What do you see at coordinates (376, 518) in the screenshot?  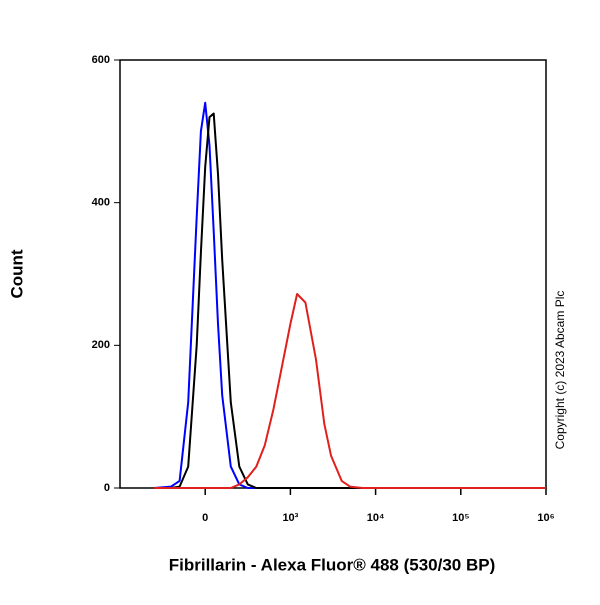 I see `x-tick-label: 10⁴` at bounding box center [376, 518].